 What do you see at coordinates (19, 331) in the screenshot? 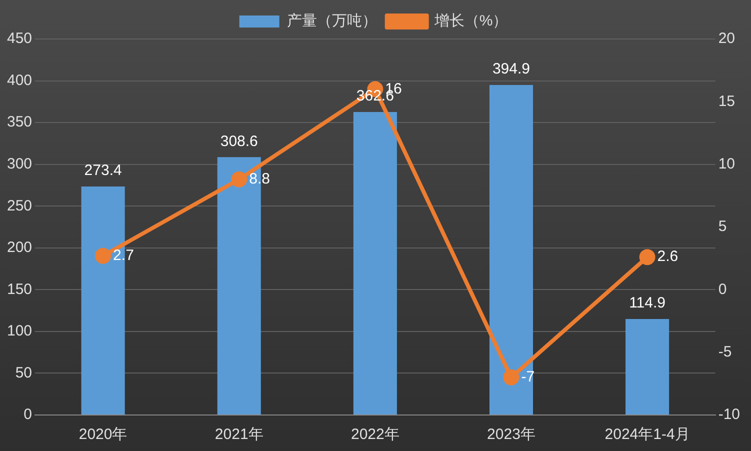
I see `y-tick-label: 100` at bounding box center [19, 331].